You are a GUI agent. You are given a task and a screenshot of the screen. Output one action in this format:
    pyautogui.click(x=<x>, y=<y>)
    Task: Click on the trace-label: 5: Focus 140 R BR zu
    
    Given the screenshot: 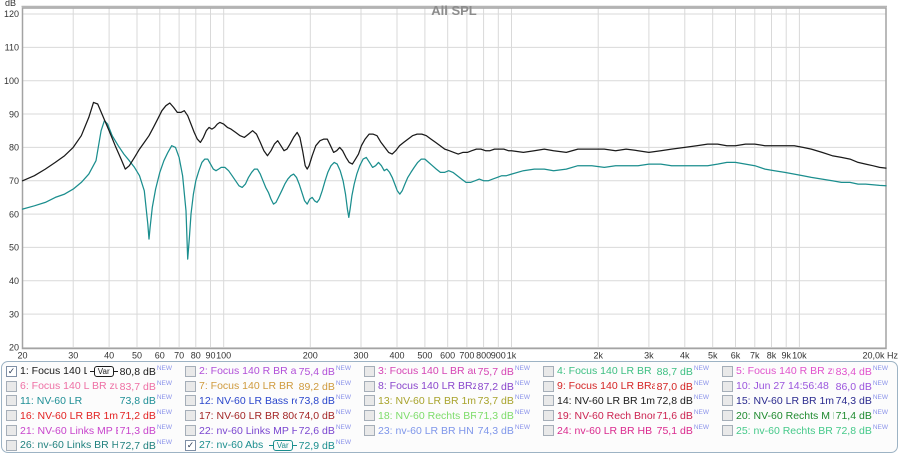 What is the action you would take?
    pyautogui.click(x=785, y=371)
    